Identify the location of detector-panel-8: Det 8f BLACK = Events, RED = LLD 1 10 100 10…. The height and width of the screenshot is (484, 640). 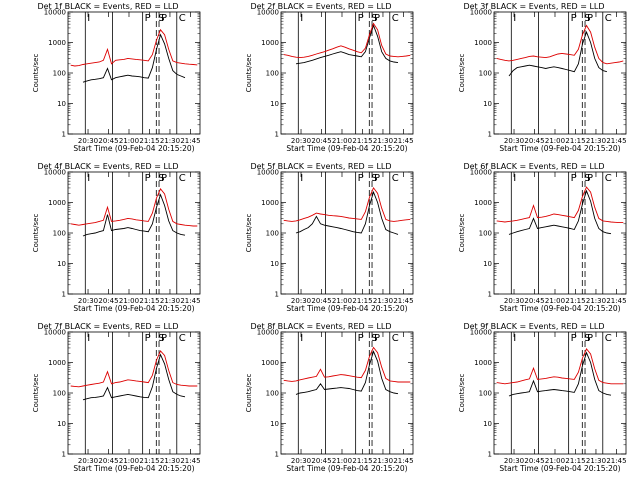
(329, 397).